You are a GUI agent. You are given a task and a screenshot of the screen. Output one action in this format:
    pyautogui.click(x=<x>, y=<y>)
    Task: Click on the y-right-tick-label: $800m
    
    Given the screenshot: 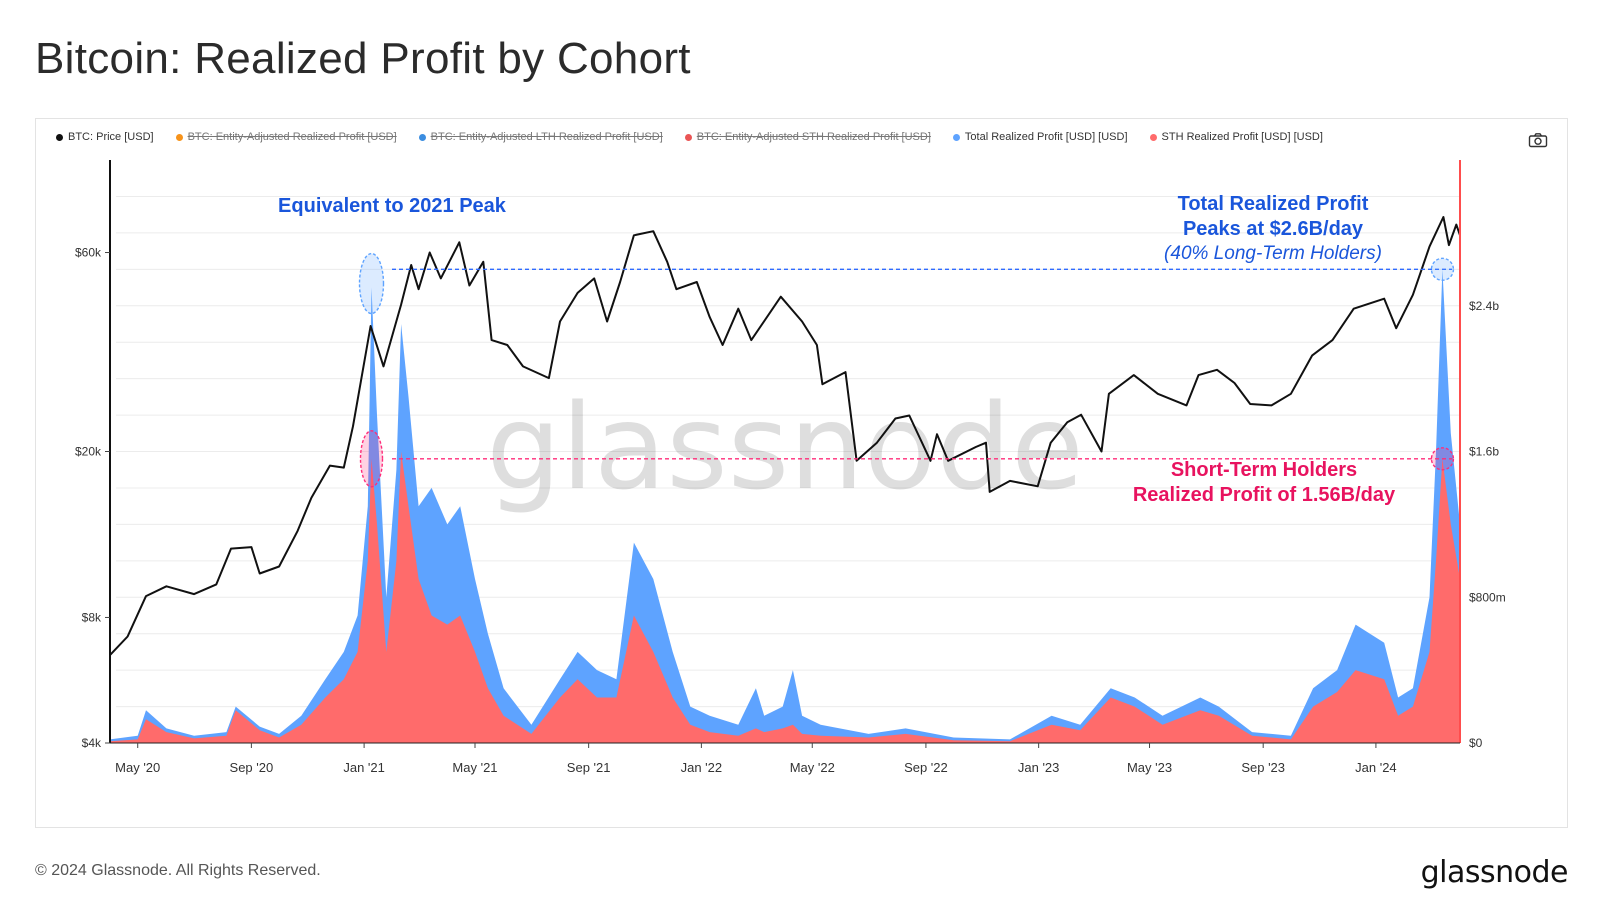 What is the action you would take?
    pyautogui.click(x=1487, y=597)
    